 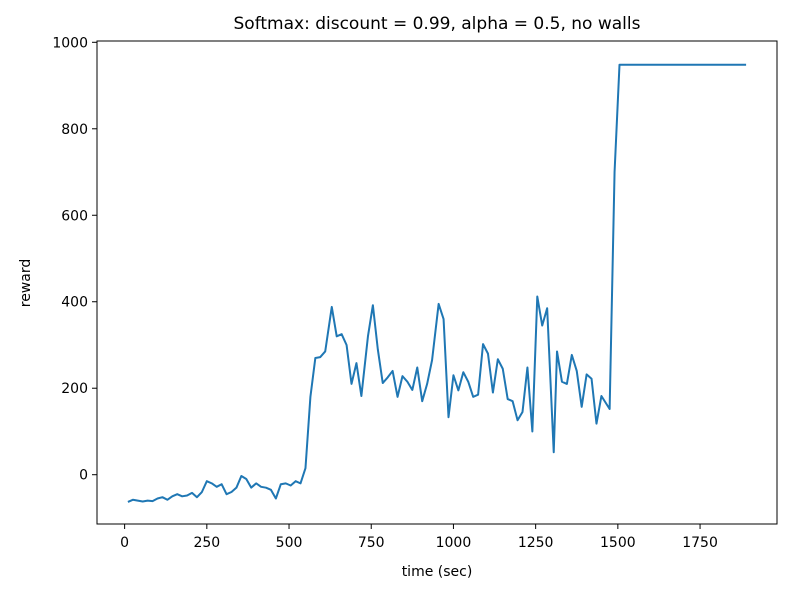 I want to click on y-axis-label: reward, so click(x=26, y=283).